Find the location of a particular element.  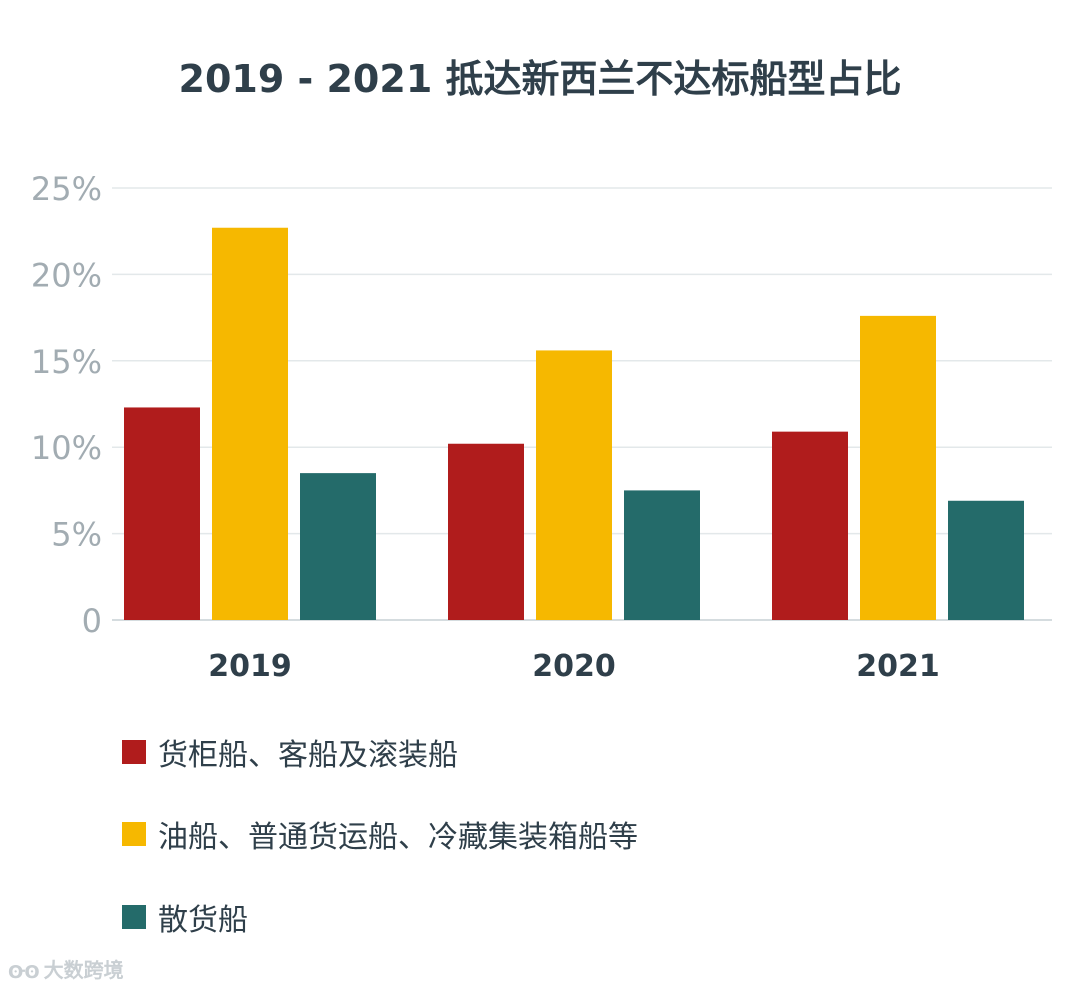

y-tick-label: 5% is located at coordinates (76, 535).